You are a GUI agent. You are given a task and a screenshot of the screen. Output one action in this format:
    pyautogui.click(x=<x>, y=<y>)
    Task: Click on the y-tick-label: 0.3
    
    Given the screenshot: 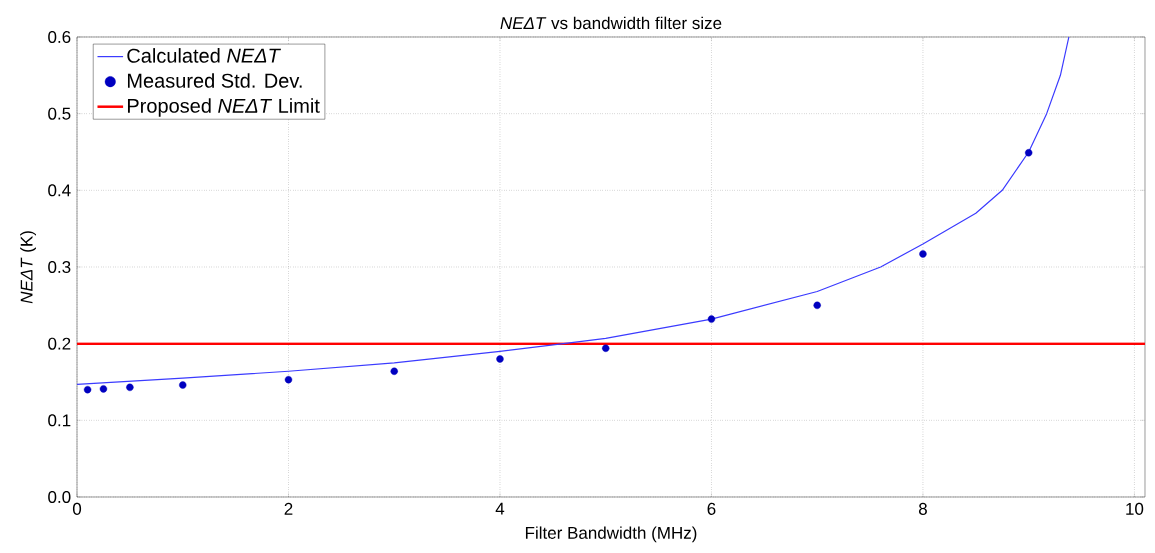 What is the action you would take?
    pyautogui.click(x=59, y=267)
    